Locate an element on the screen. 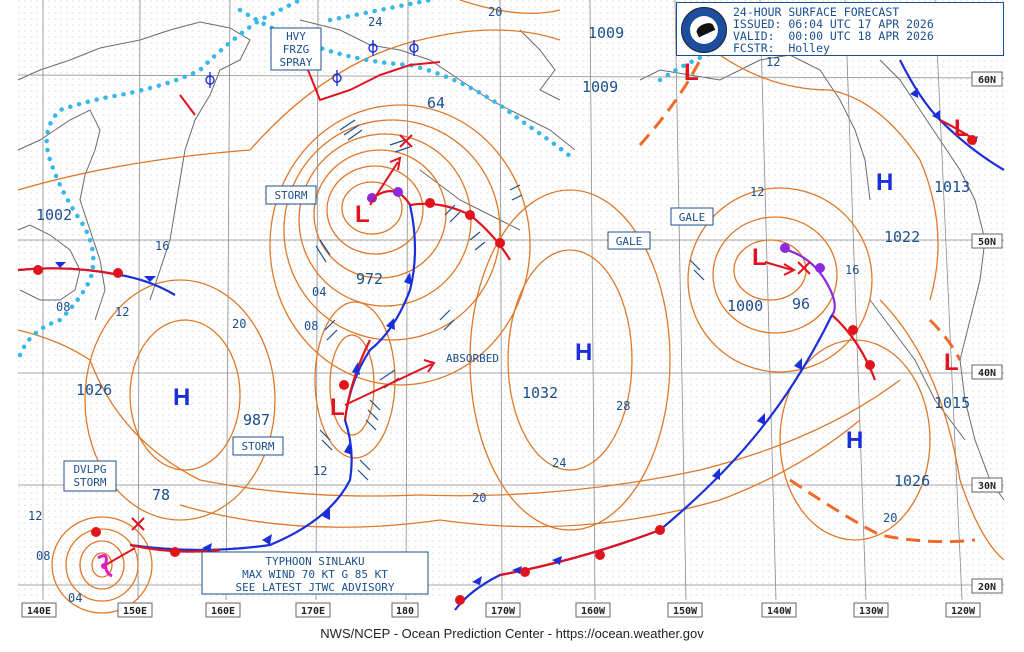 This screenshot has height=652, width=1024. typhoon-symbol is located at coordinates (105, 566).